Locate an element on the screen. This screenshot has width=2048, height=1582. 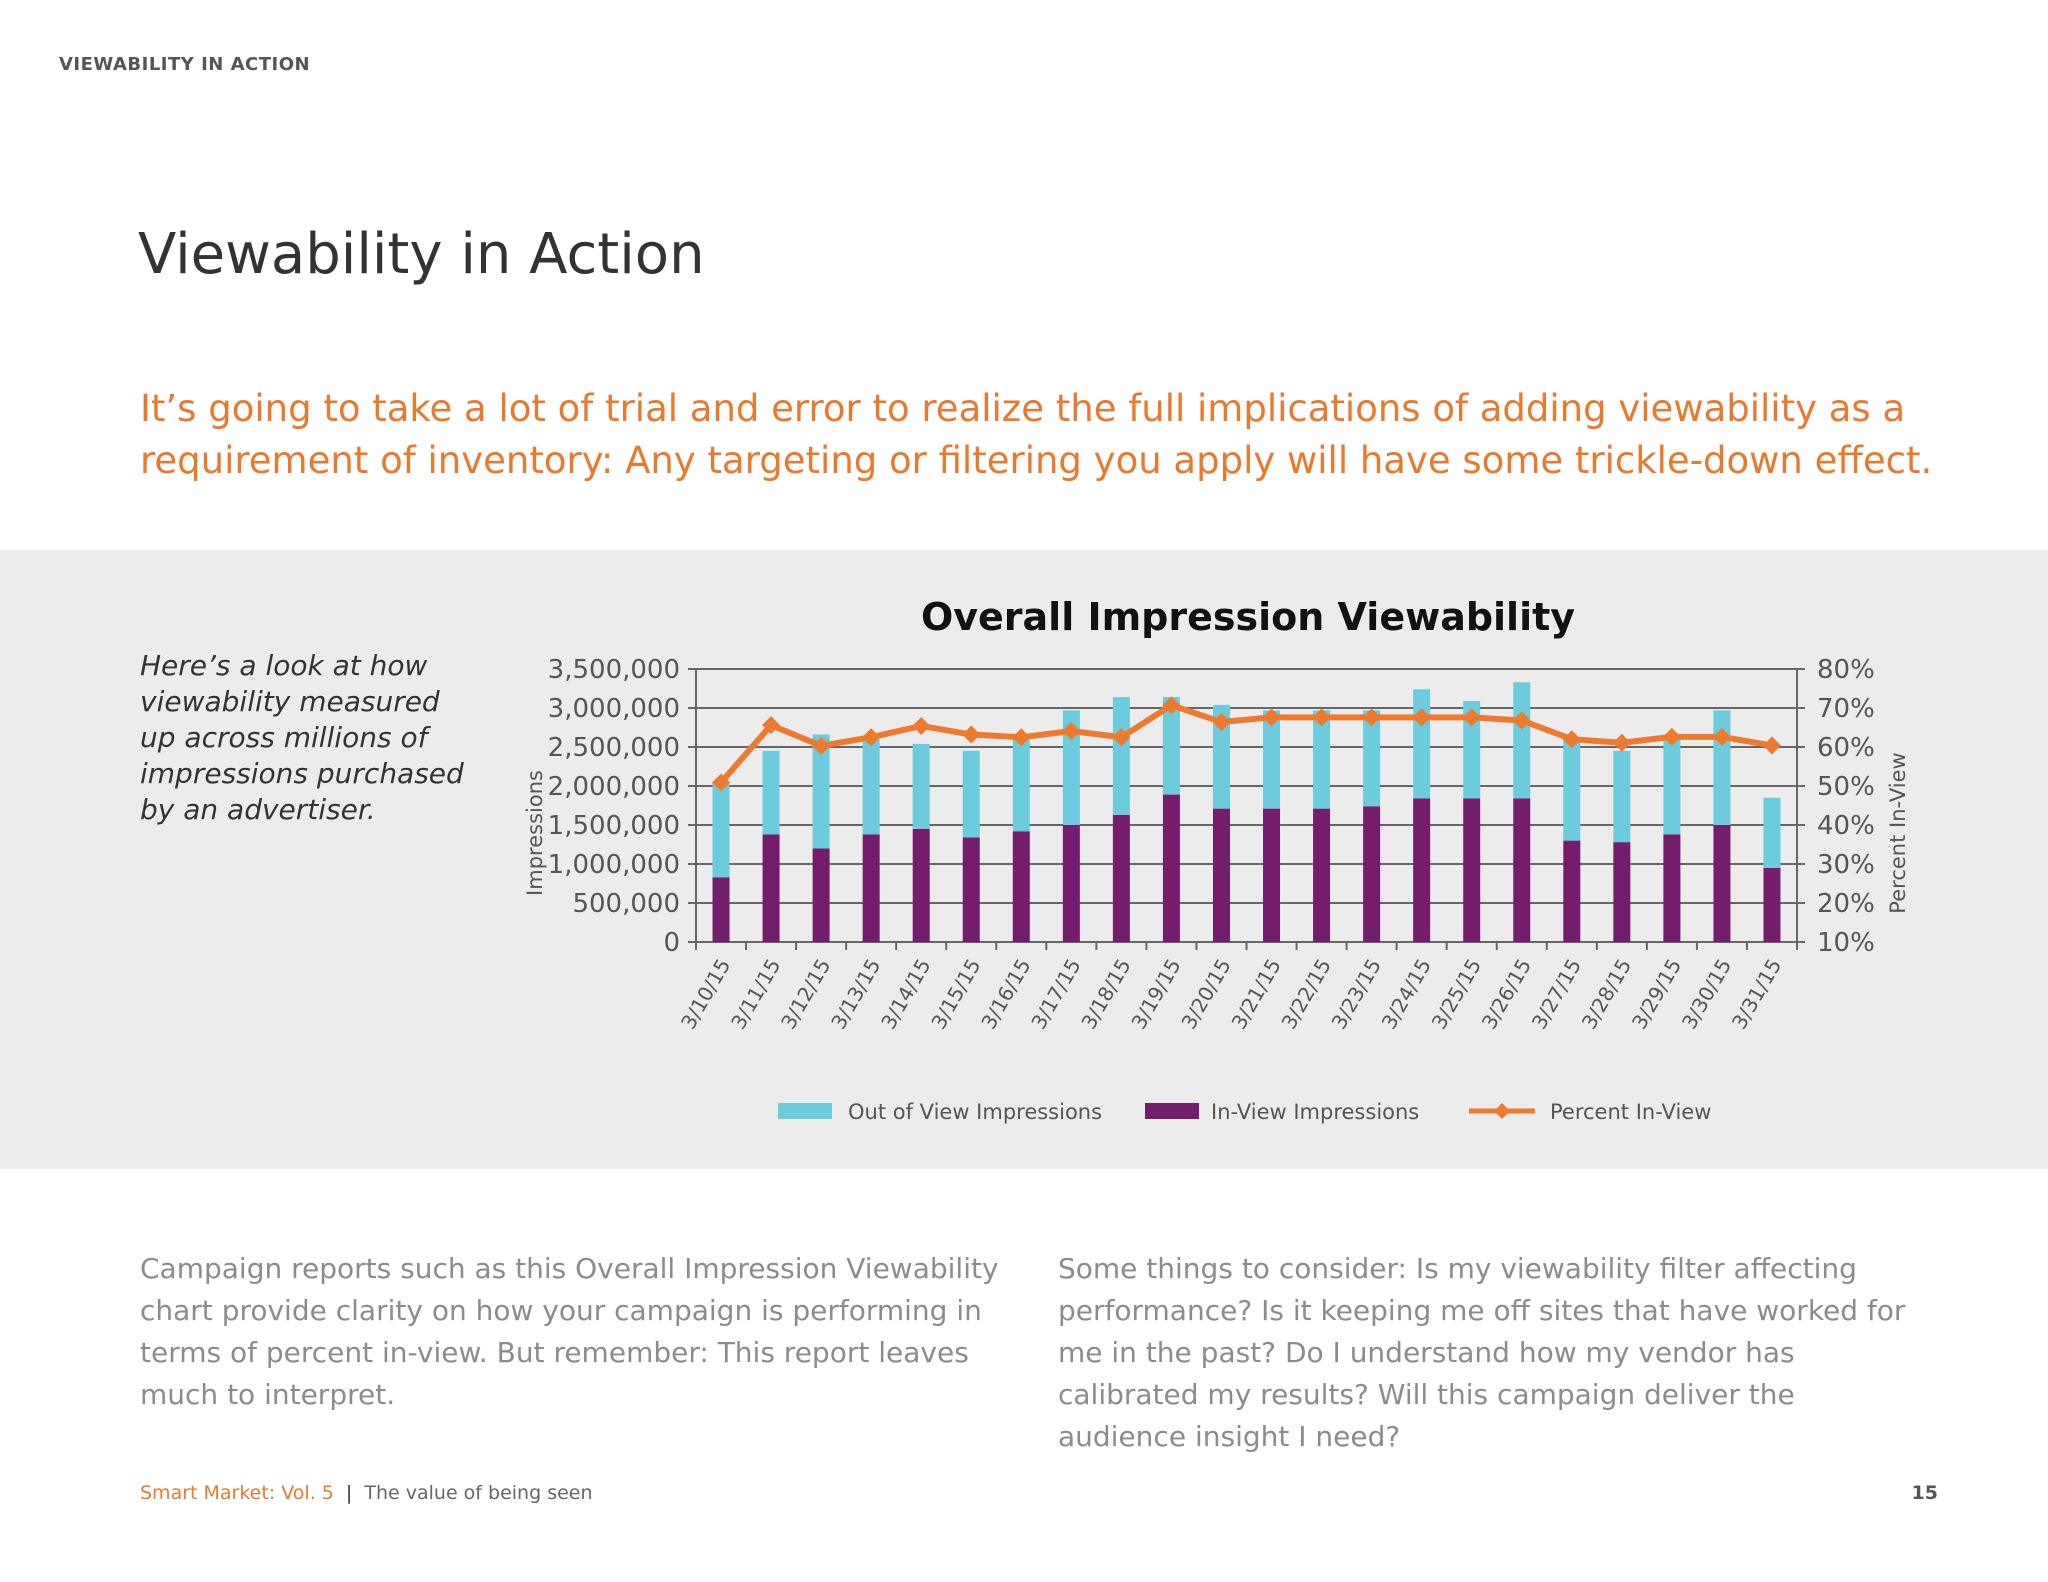
section-label: VIEWABILITY IN ACTION is located at coordinates (185, 64).